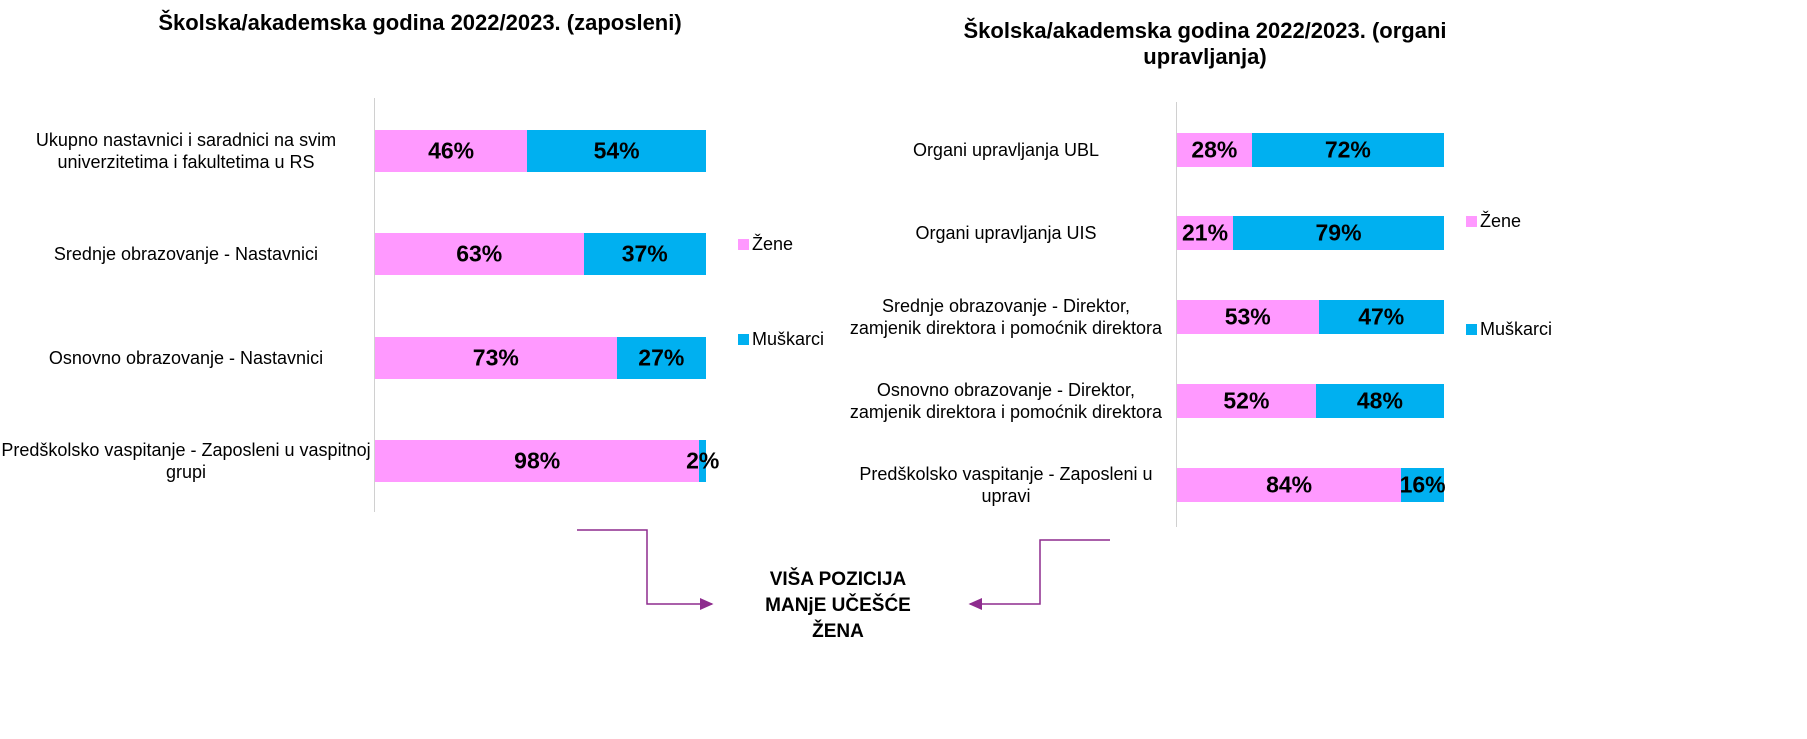 This screenshot has height=739, width=1807. I want to click on data-label: 72%, so click(1347, 149).